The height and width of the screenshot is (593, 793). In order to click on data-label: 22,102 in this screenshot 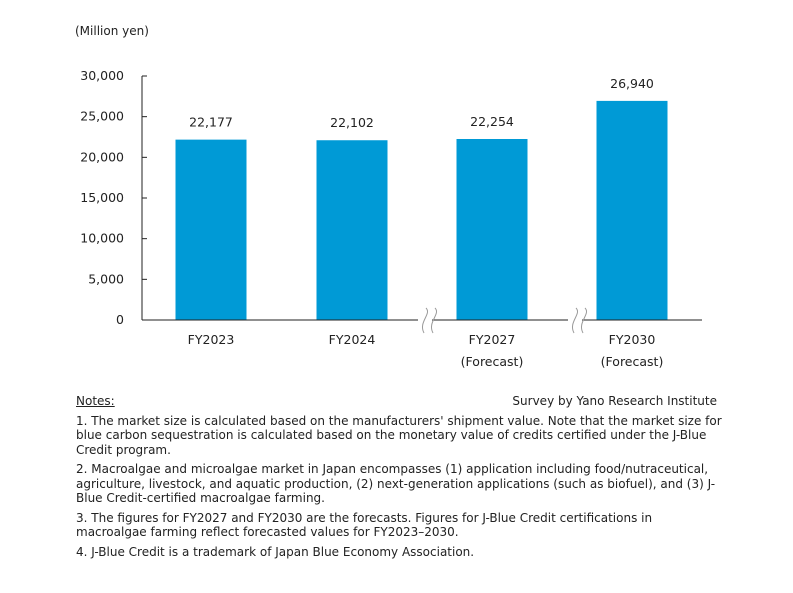, I will do `click(352, 122)`.